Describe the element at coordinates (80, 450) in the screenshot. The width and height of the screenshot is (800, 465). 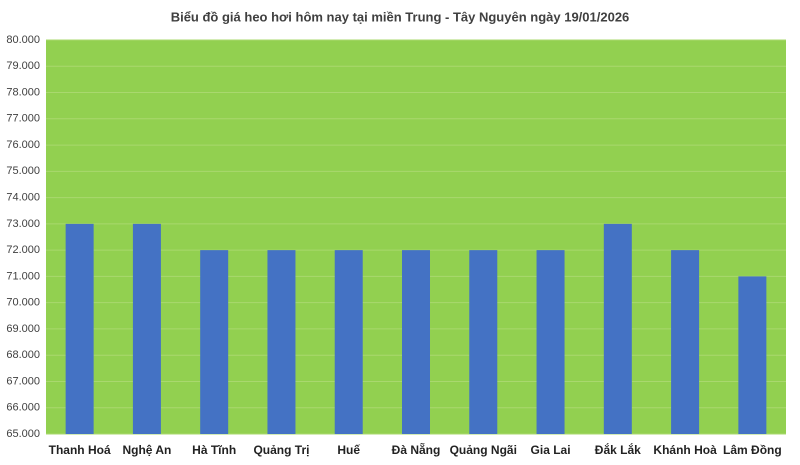
I see `x-tick-label: Thanh Hoá` at that location.